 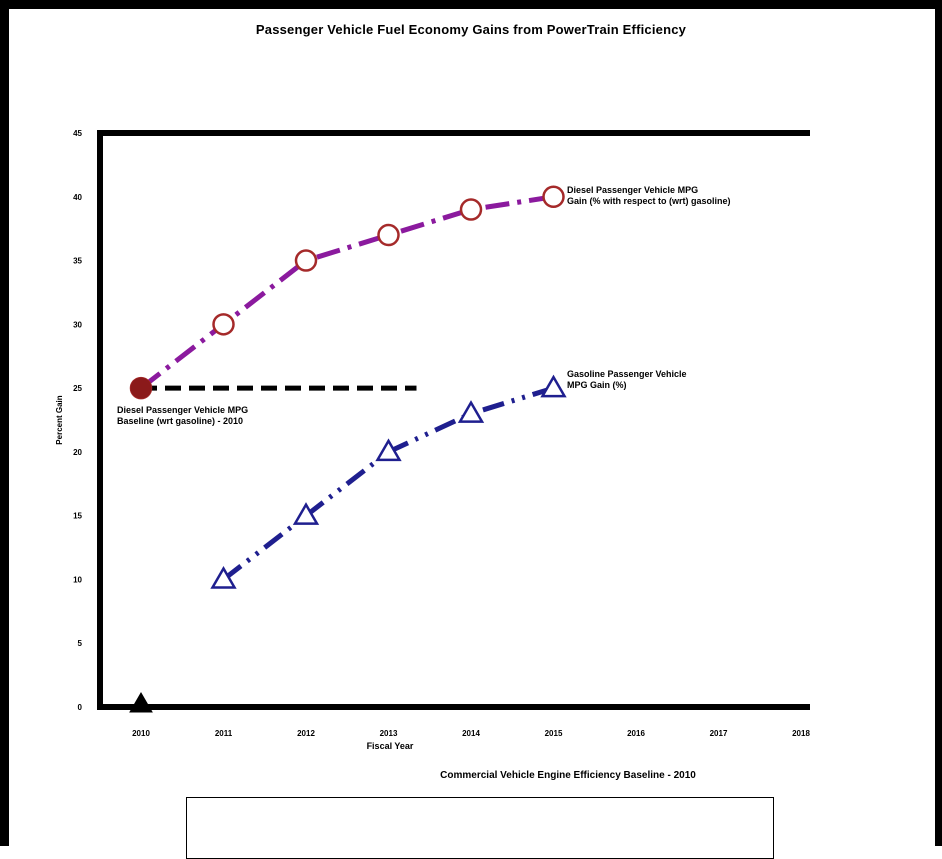 I want to click on x-tick-label: 2014, so click(x=471, y=733).